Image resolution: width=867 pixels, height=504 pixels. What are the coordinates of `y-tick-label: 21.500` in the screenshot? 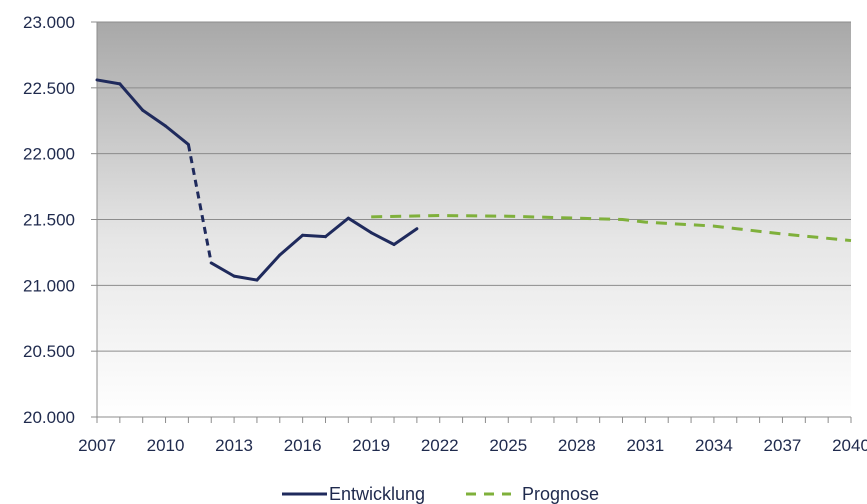 It's located at (49, 220).